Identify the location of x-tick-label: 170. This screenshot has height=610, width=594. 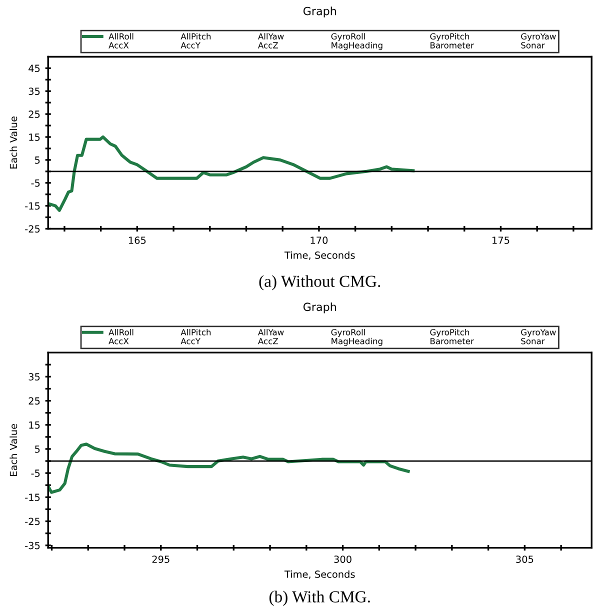
(319, 240).